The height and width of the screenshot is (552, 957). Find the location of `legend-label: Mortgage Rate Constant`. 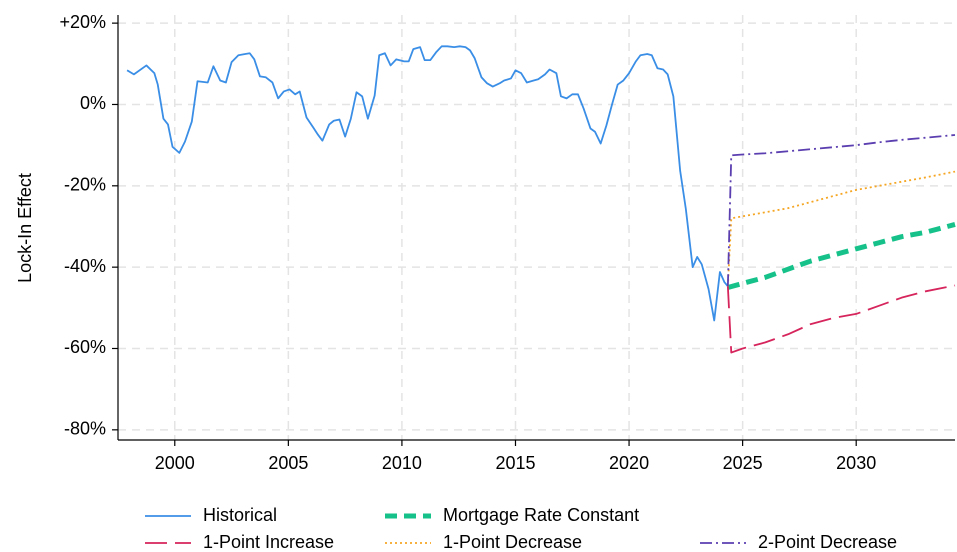

legend-label: Mortgage Rate Constant is located at coordinates (541, 515).